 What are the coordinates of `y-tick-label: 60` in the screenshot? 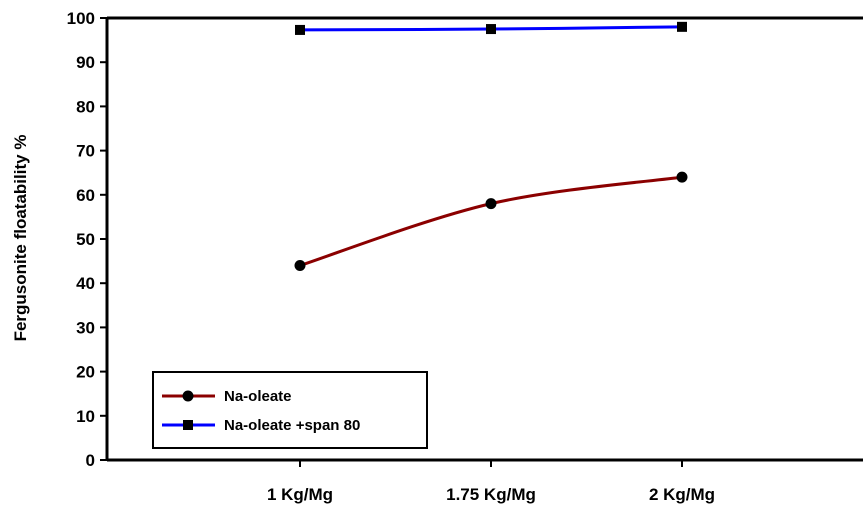 It's located at (85, 195).